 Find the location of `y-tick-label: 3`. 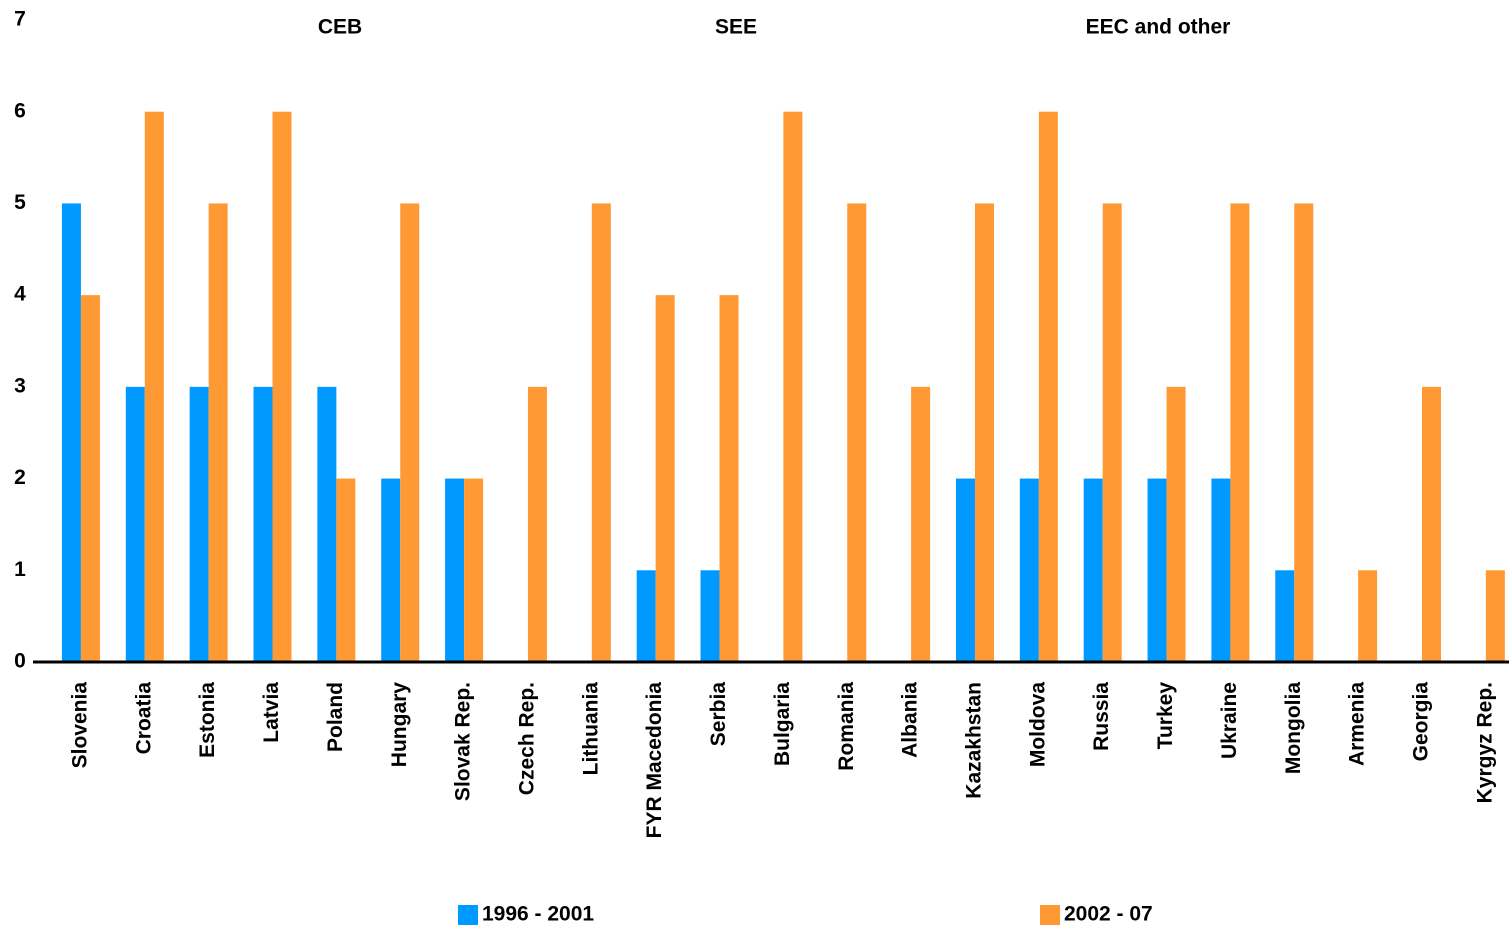

y-tick-label: 3 is located at coordinates (20, 385).